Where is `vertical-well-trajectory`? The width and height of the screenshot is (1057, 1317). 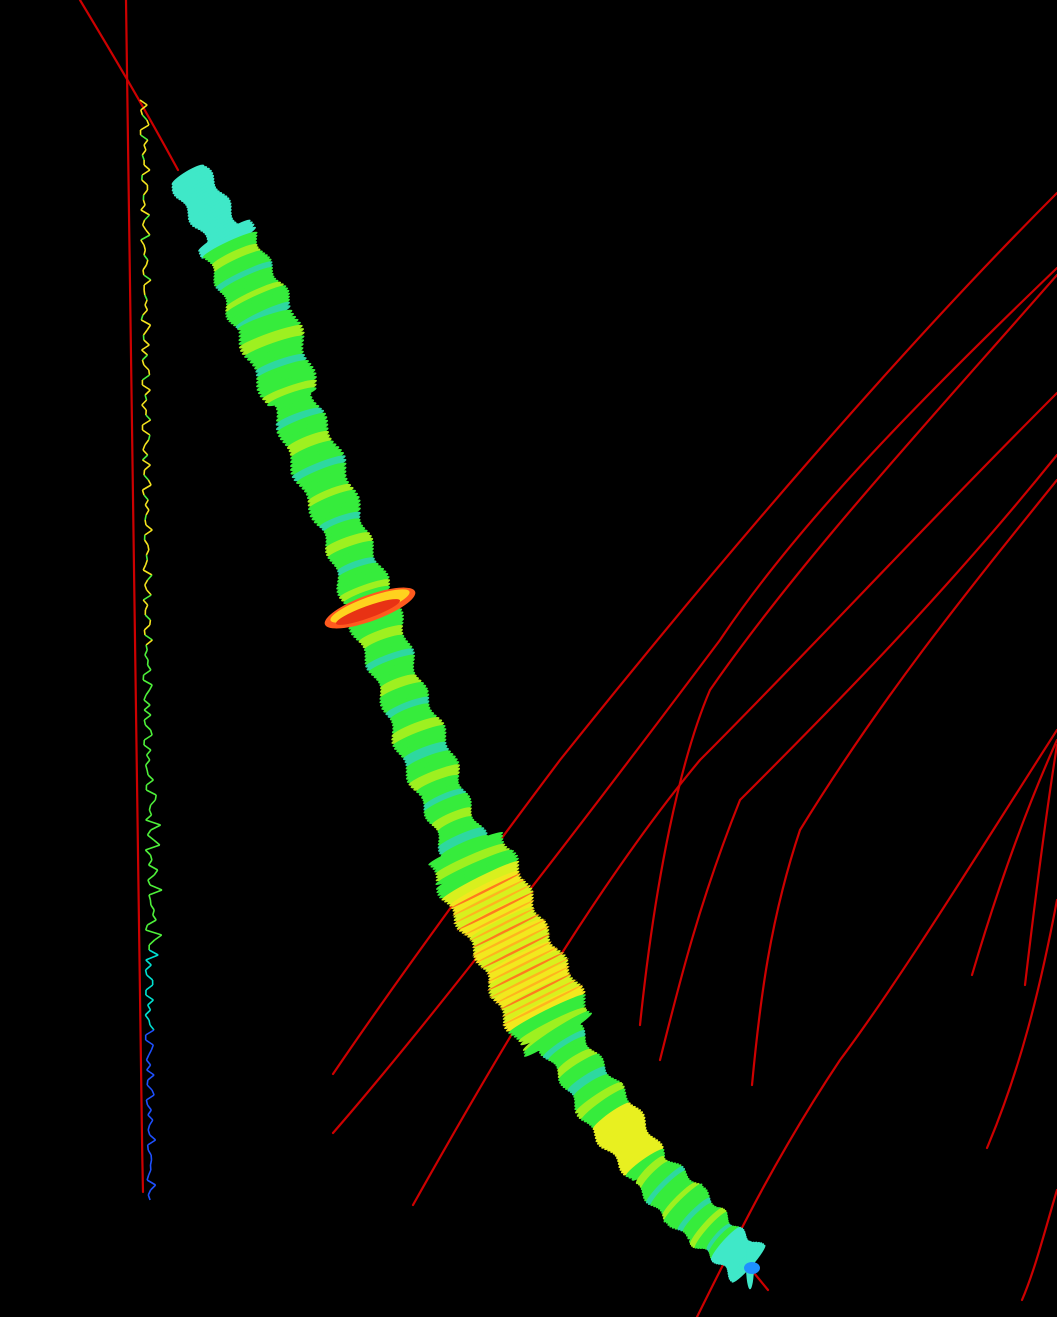
vertical-well-trajectory is located at coordinates (134, 597).